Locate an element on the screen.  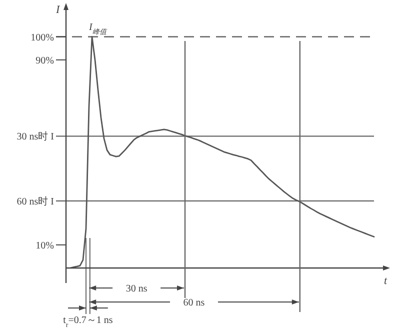
y-axis-title: I is located at coordinates (58, 10).